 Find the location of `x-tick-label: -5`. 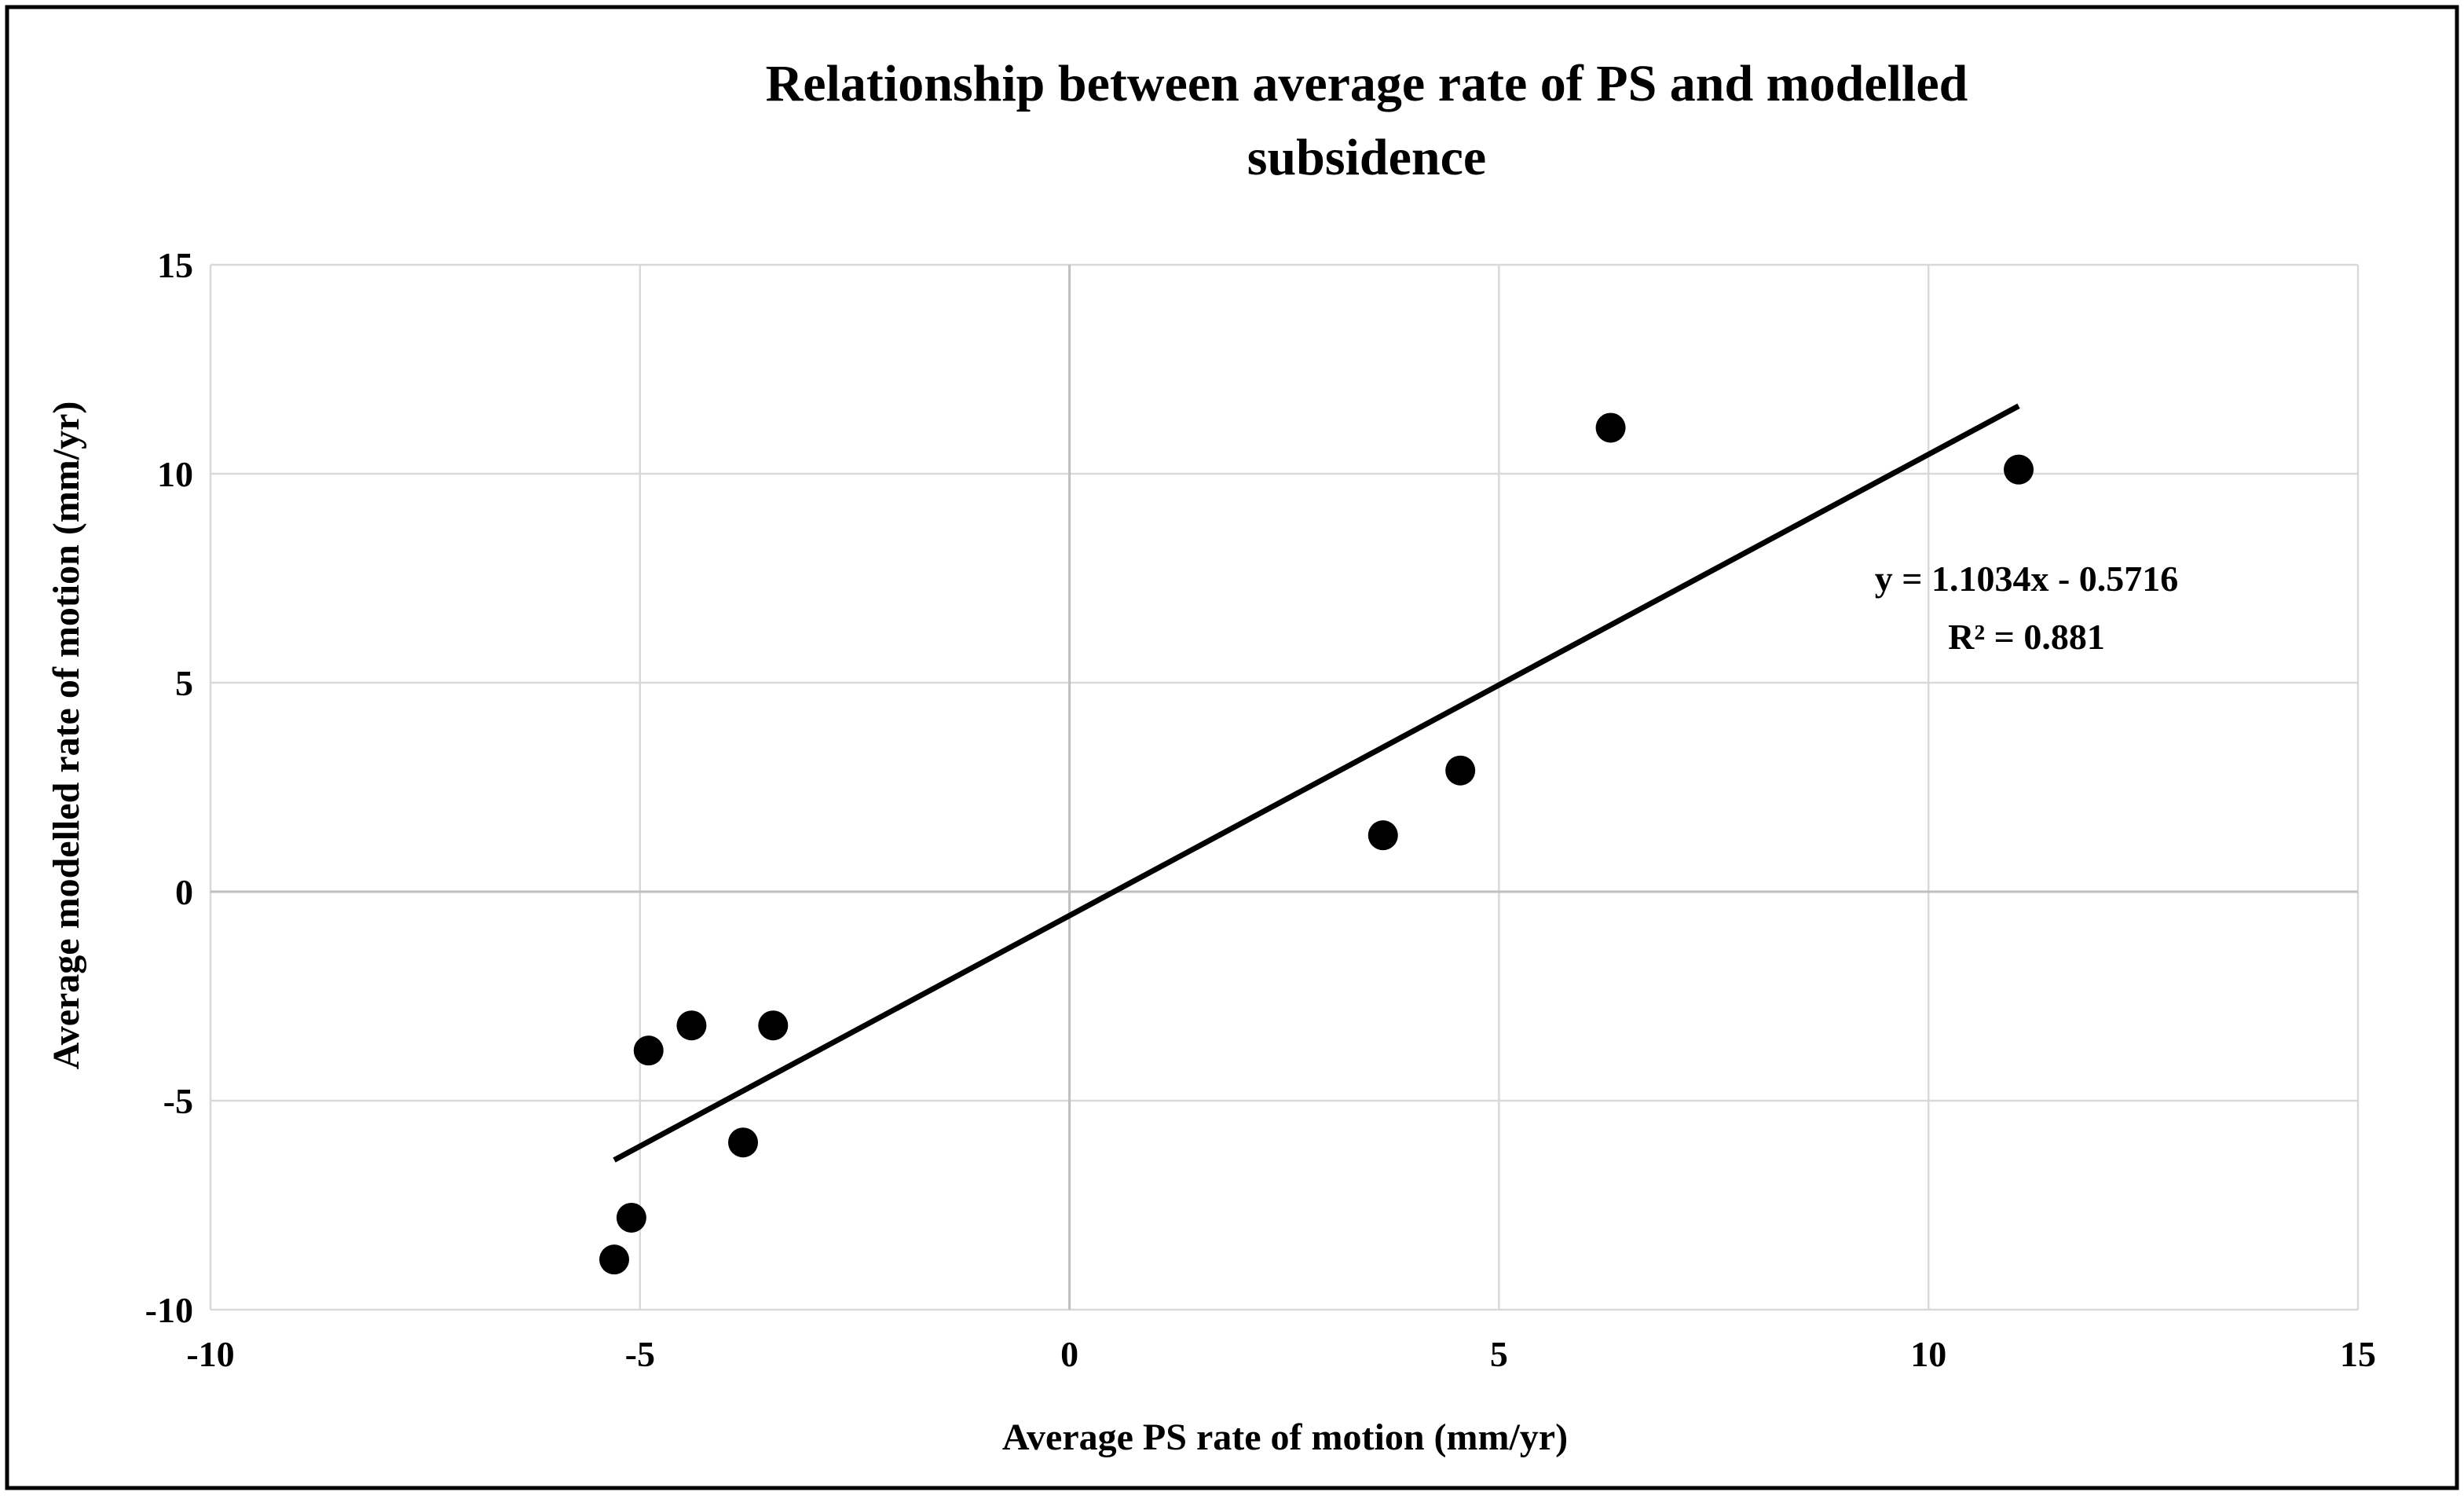

x-tick-label: -5 is located at coordinates (640, 1354).